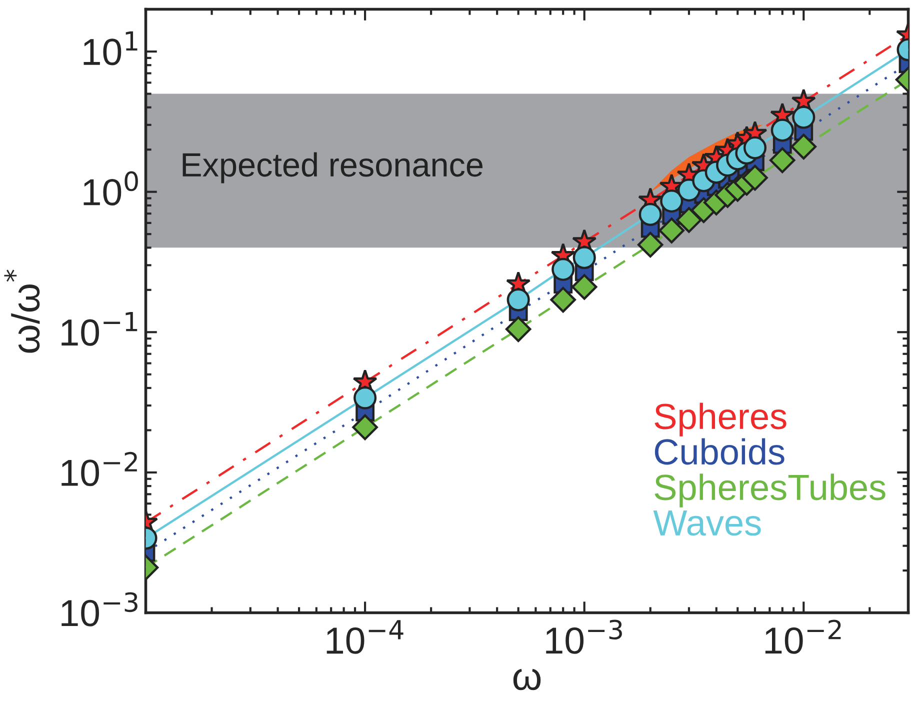 Image resolution: width=911 pixels, height=715 pixels. What do you see at coordinates (527, 679) in the screenshot?
I see `x-axis-title: ω` at bounding box center [527, 679].